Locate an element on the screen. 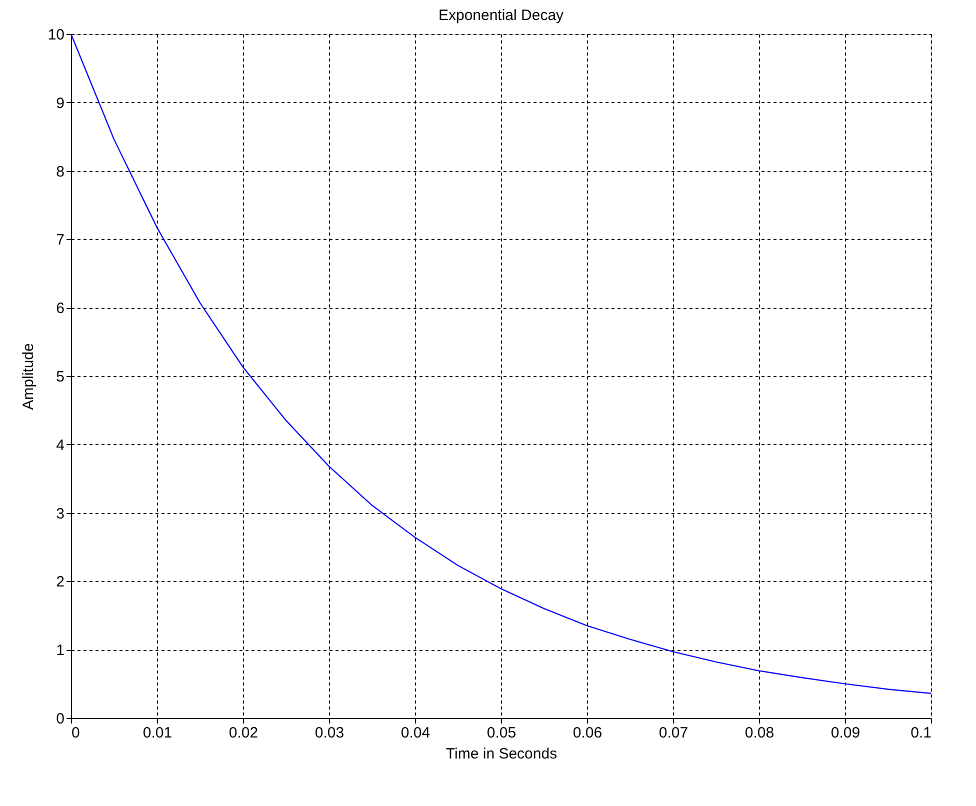  x-tick-label: 0.06 is located at coordinates (587, 733).